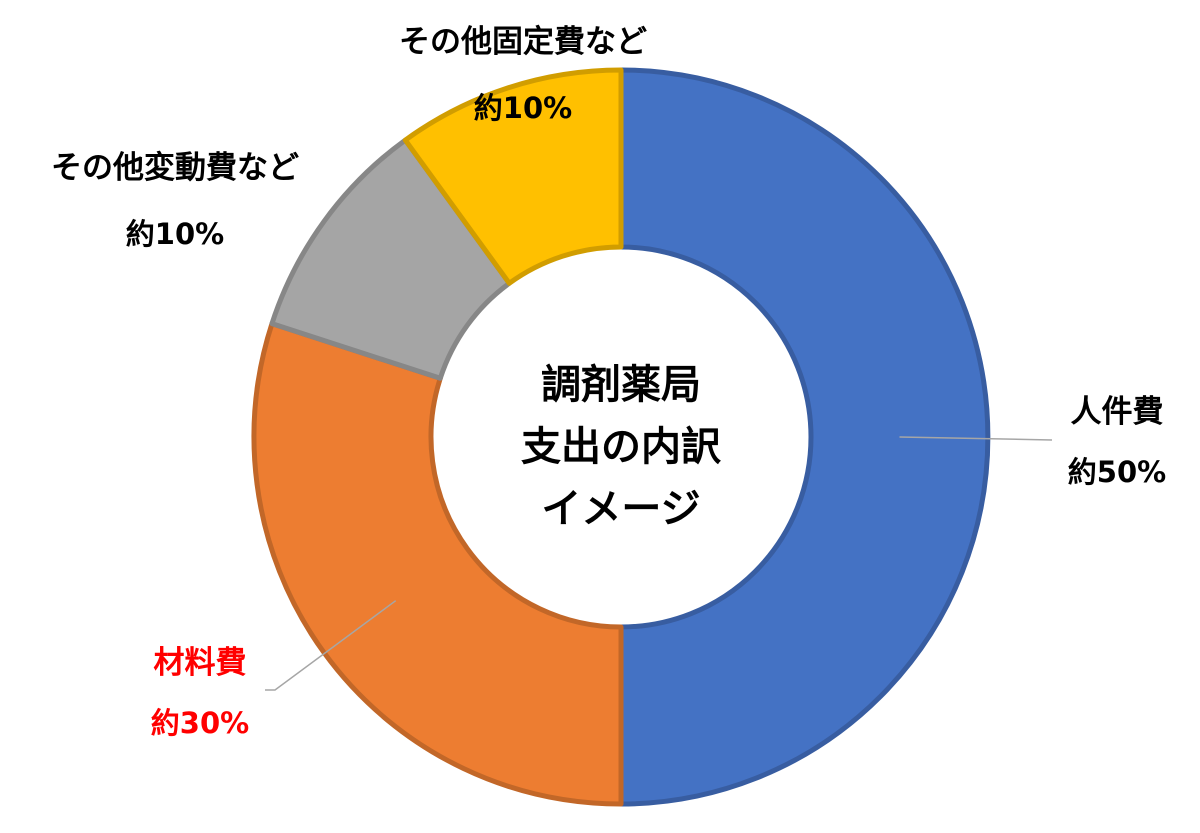 This screenshot has width=1200, height=833. What do you see at coordinates (621, 385) in the screenshot?
I see `center-text-line-1: 調剤薬局` at bounding box center [621, 385].